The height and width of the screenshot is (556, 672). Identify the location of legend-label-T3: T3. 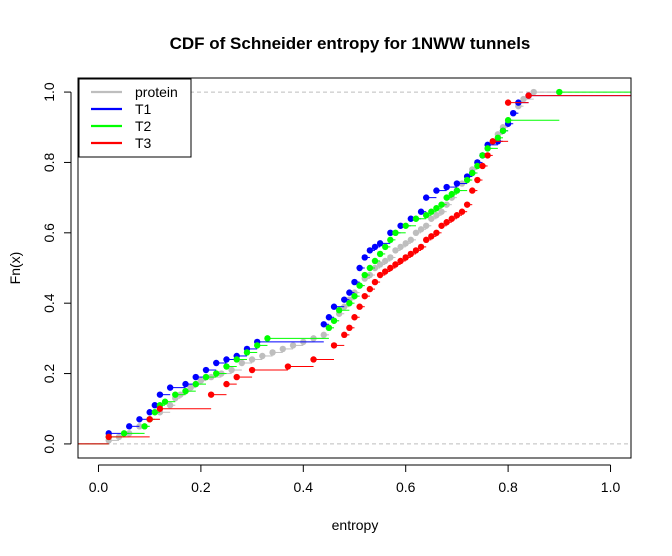
(143, 143).